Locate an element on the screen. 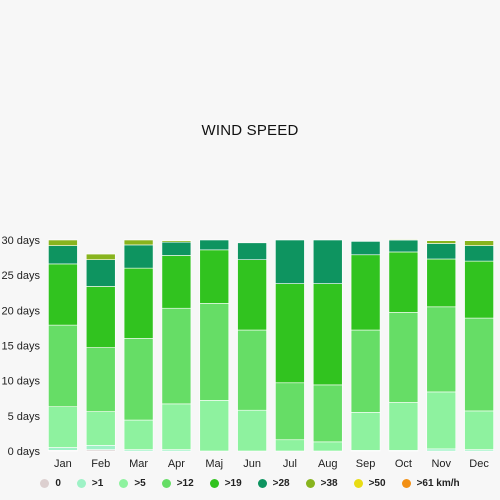 Image resolution: width=500 pixels, height=500 pixels. legend-item: >38 is located at coordinates (321, 483).